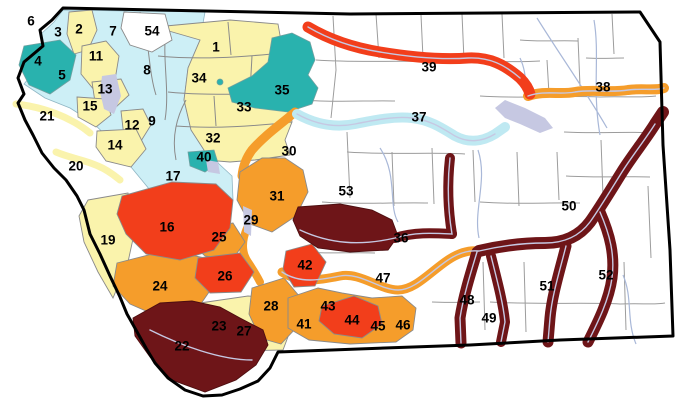 Image resolution: width=689 pixels, height=400 pixels. Describe the element at coordinates (225, 276) in the screenshot. I see `basin-label-26: 26` at that location.